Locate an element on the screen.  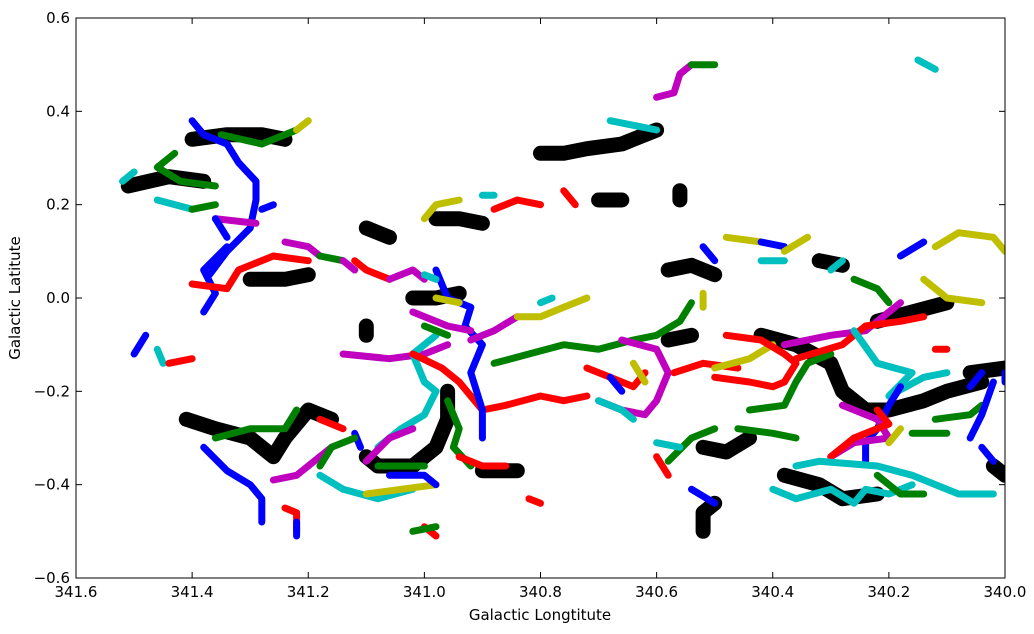
x-tick-label: 341.6 is located at coordinates (76, 592).